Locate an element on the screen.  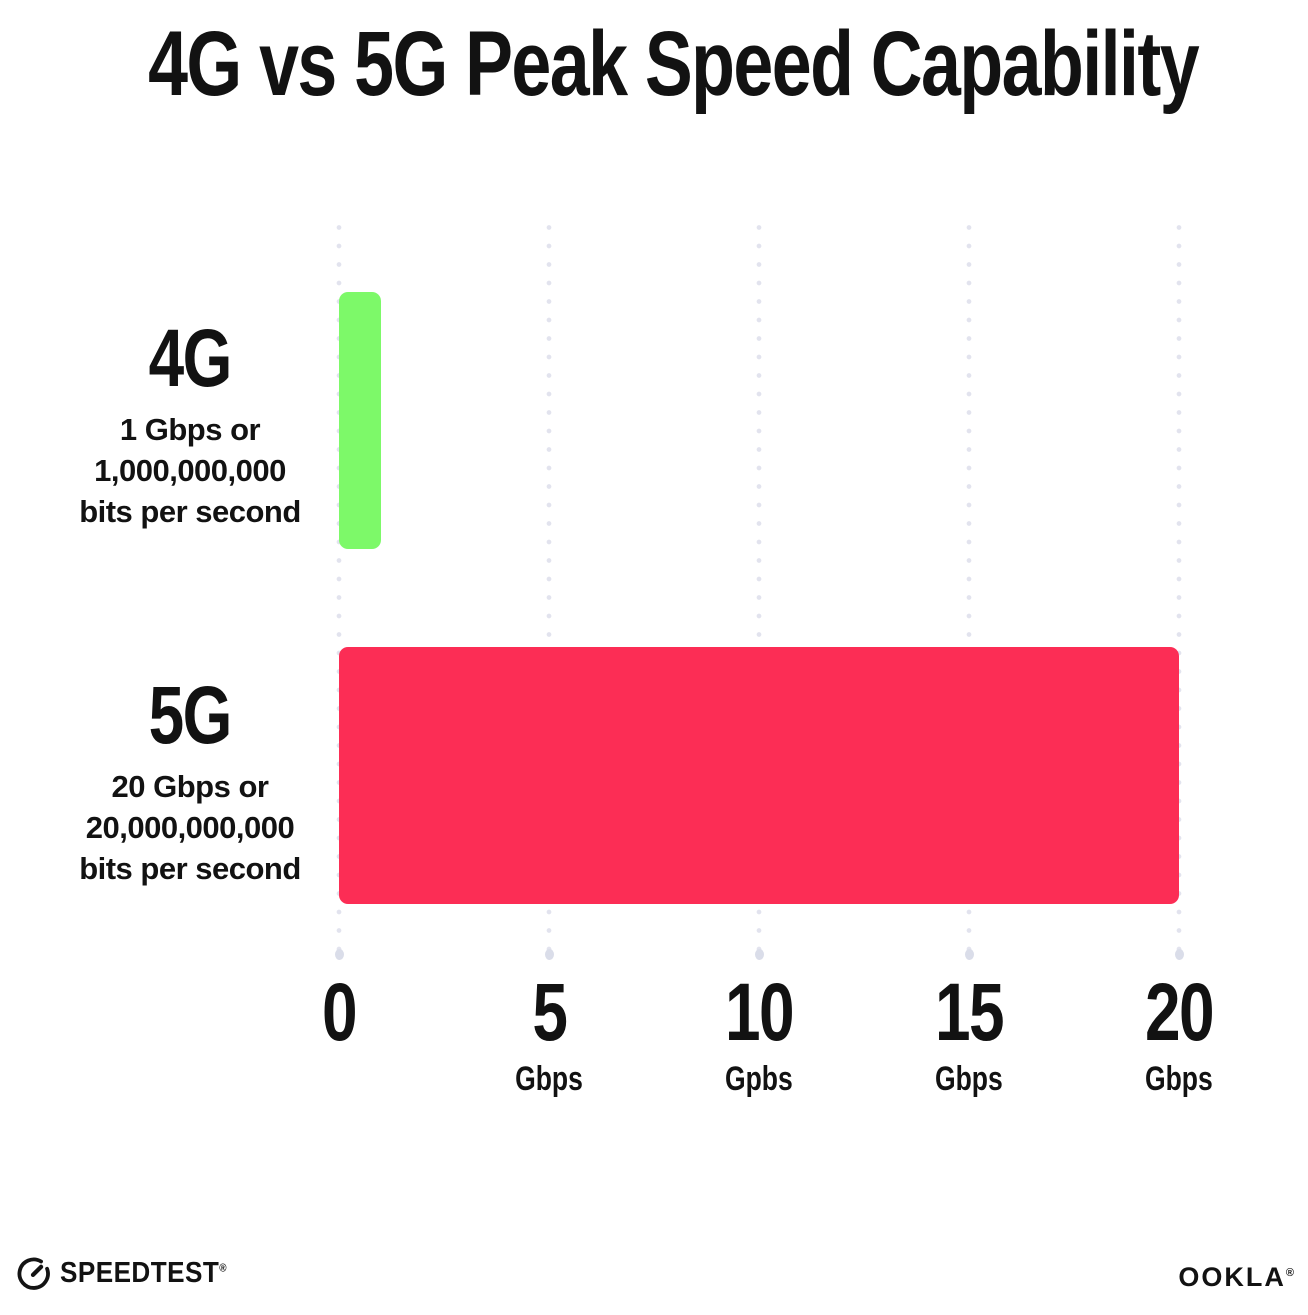
sublabel-line: 20,000,000,000 is located at coordinates (190, 827).